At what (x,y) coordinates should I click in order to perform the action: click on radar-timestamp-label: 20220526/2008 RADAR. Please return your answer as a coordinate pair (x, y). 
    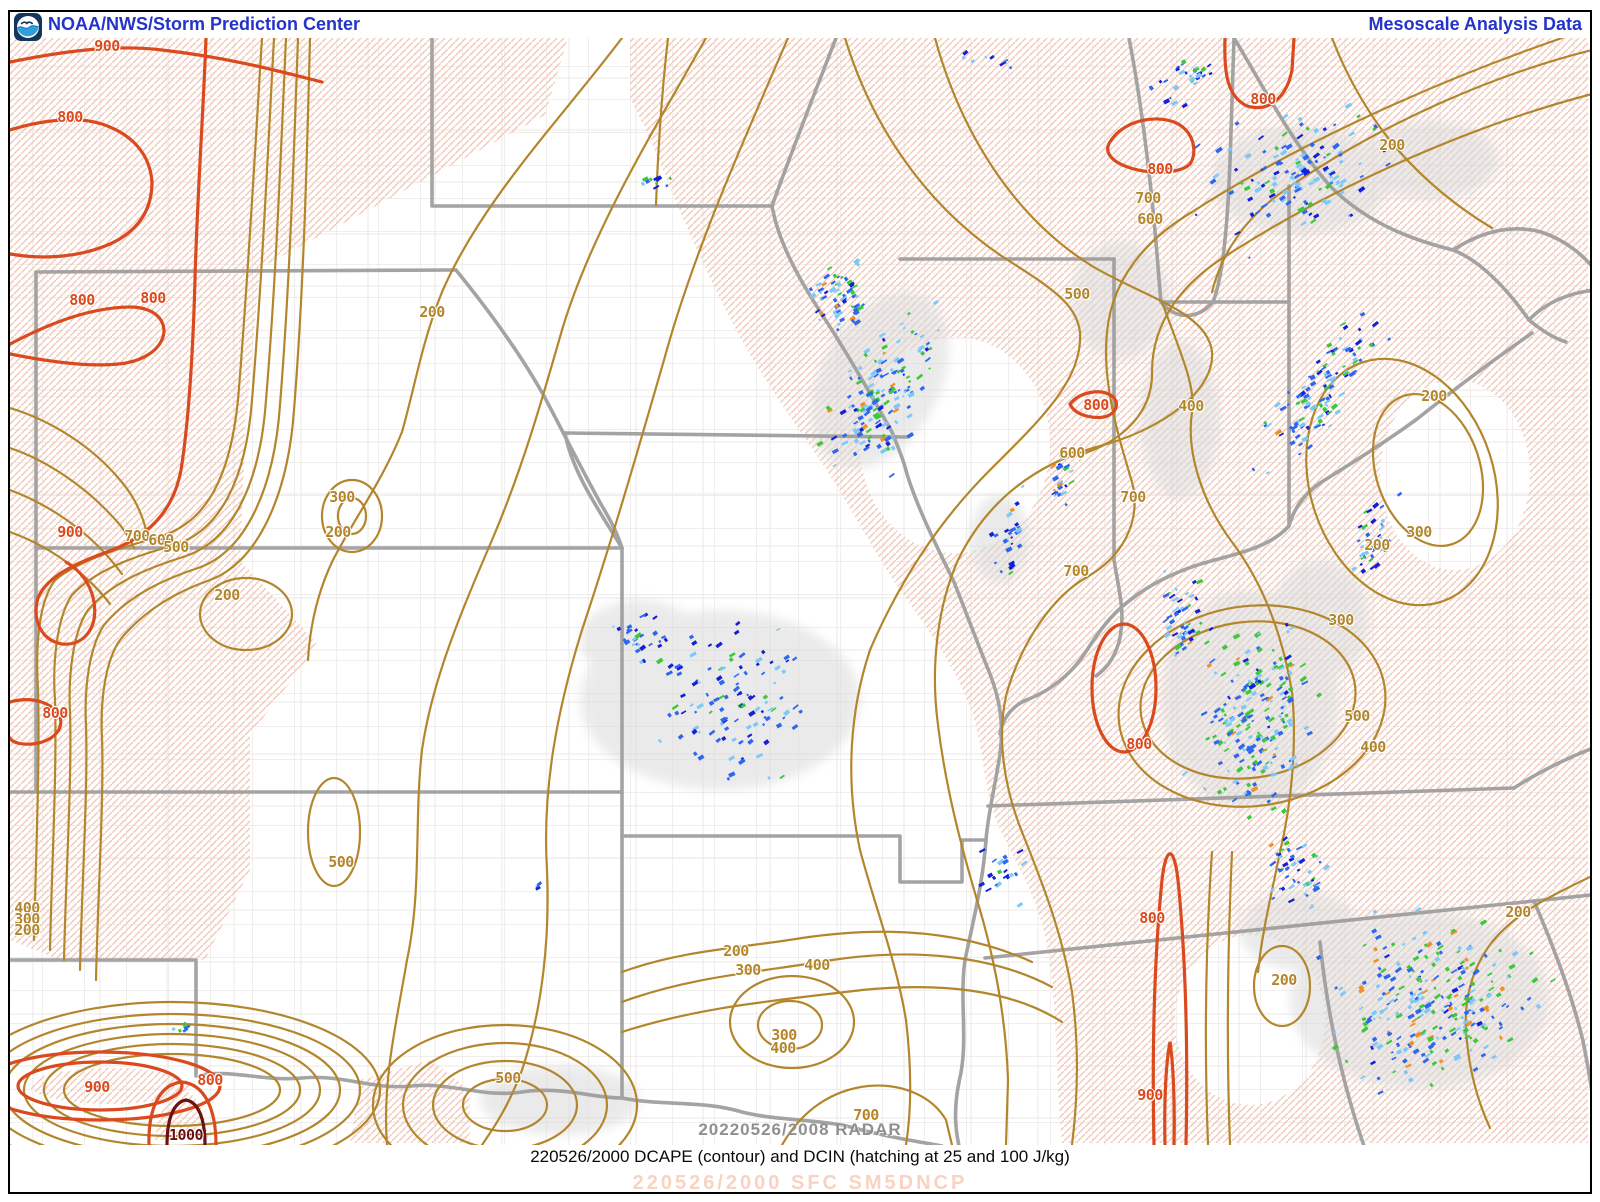
    Looking at the image, I should click on (800, 1129).